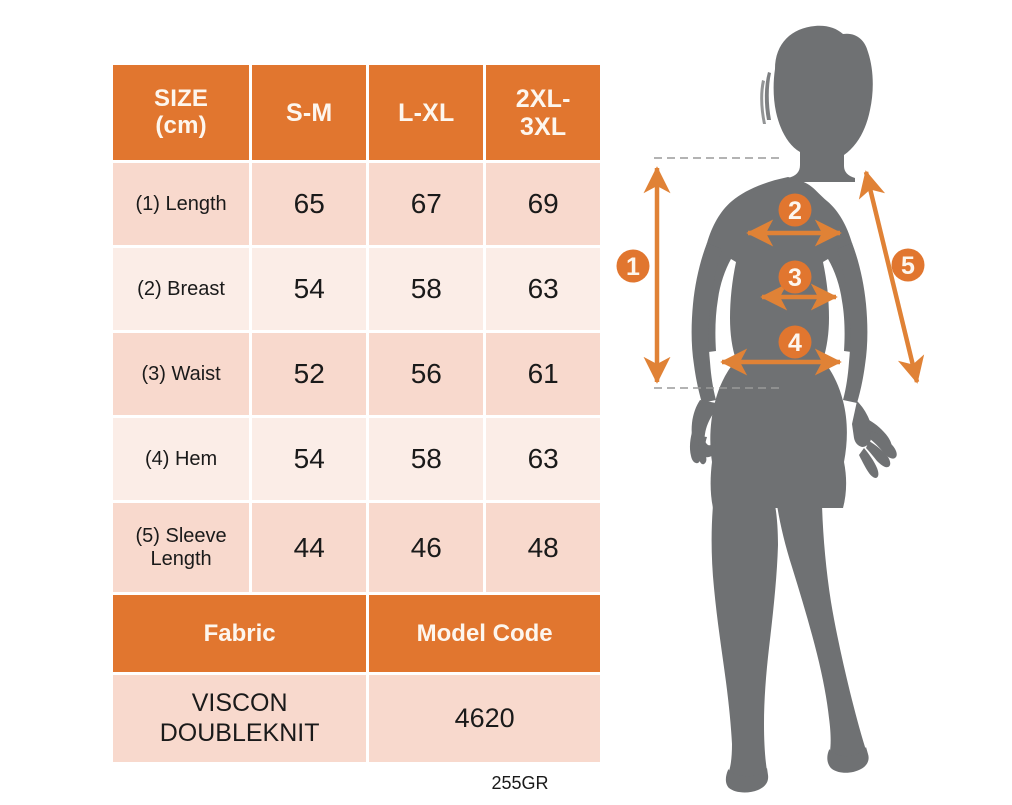 The image size is (1012, 805). I want to click on cell-length-lxl: 67, so click(426, 204).